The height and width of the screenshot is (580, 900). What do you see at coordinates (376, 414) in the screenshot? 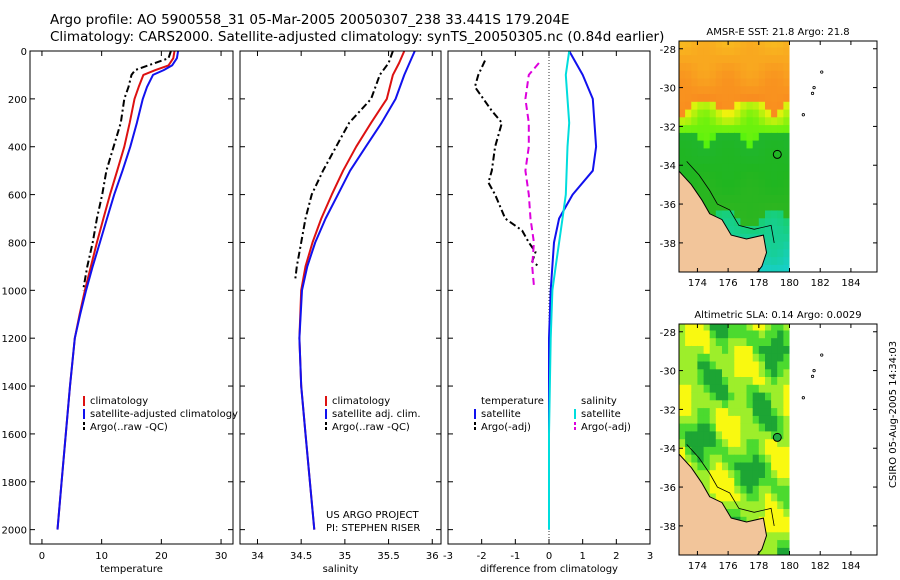
I see `legend-salinity-item-label: satellite adj. clim.` at bounding box center [376, 414].